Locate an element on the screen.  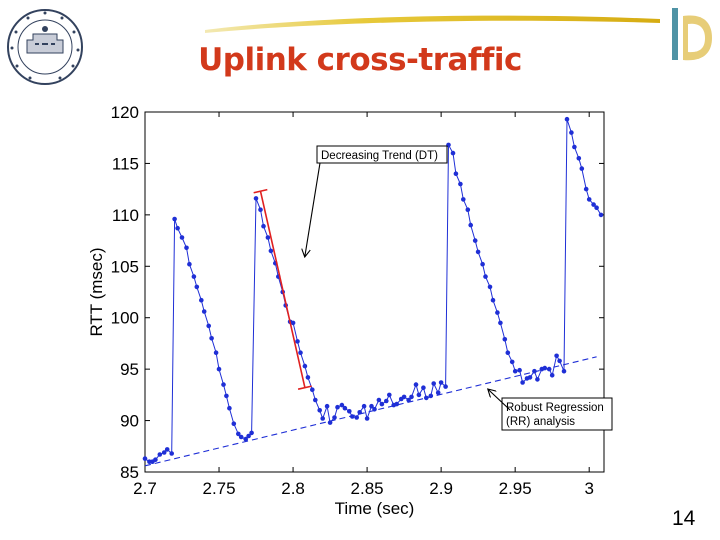
slide-title: Uplink cross-traffic is located at coordinates (360, 60).